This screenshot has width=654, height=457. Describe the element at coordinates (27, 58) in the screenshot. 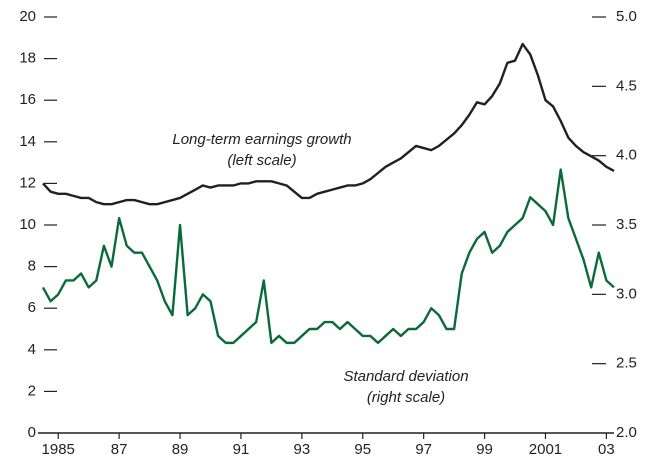

I see `y-tick-label: 18` at that location.